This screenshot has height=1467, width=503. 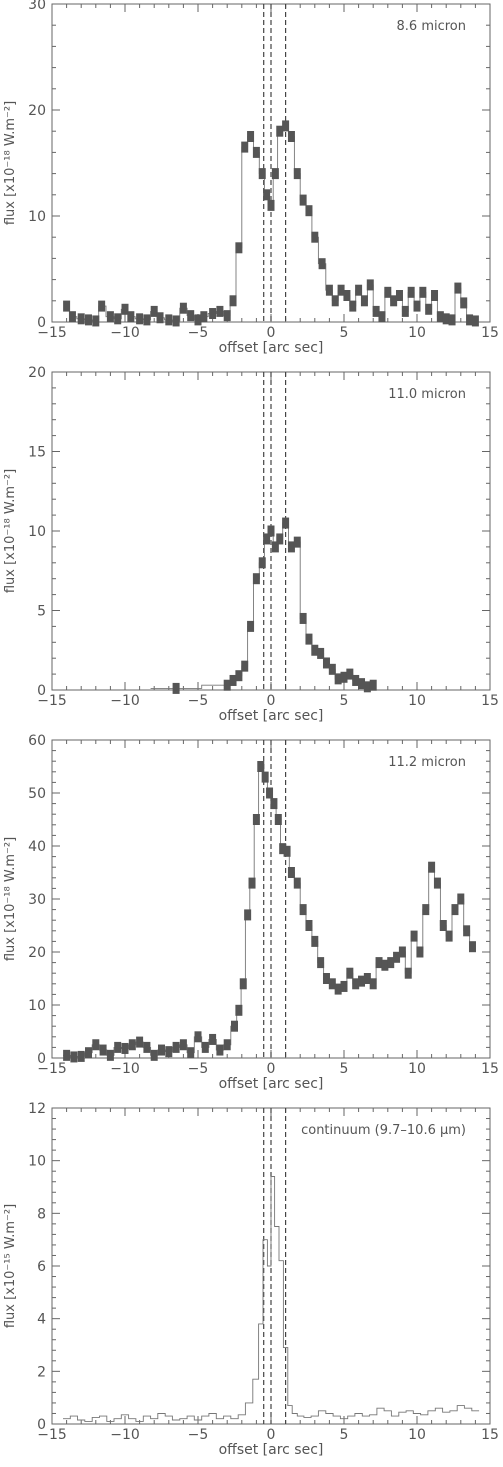 I want to click on flux-profile-line, so click(x=271, y=1299).